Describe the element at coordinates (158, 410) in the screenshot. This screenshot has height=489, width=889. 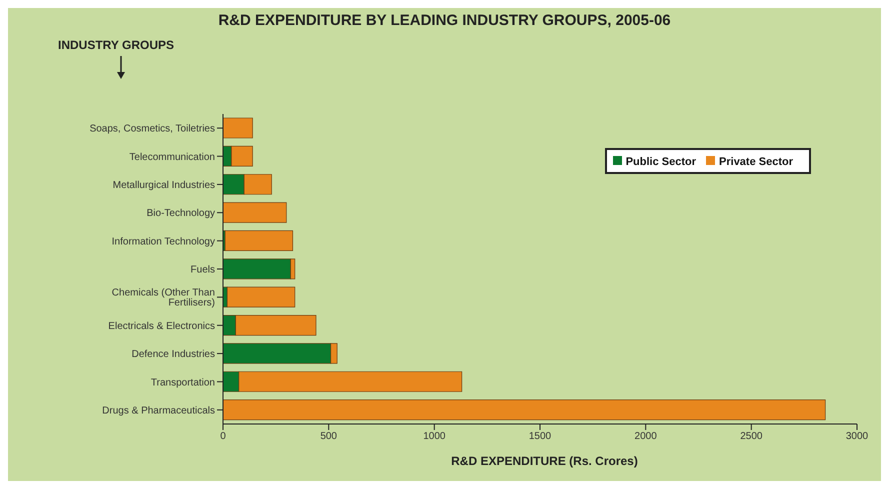
I see `y-tick-label: Drugs & Pharmaceuticals` at that location.